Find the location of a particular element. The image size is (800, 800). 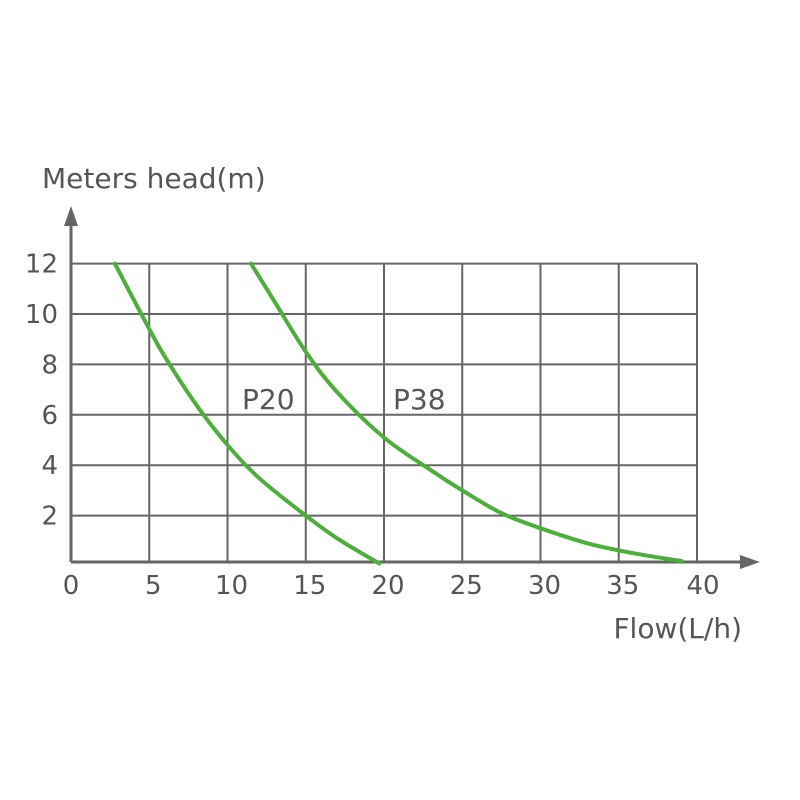

x-tick-label-0: 0 is located at coordinates (71, 586).